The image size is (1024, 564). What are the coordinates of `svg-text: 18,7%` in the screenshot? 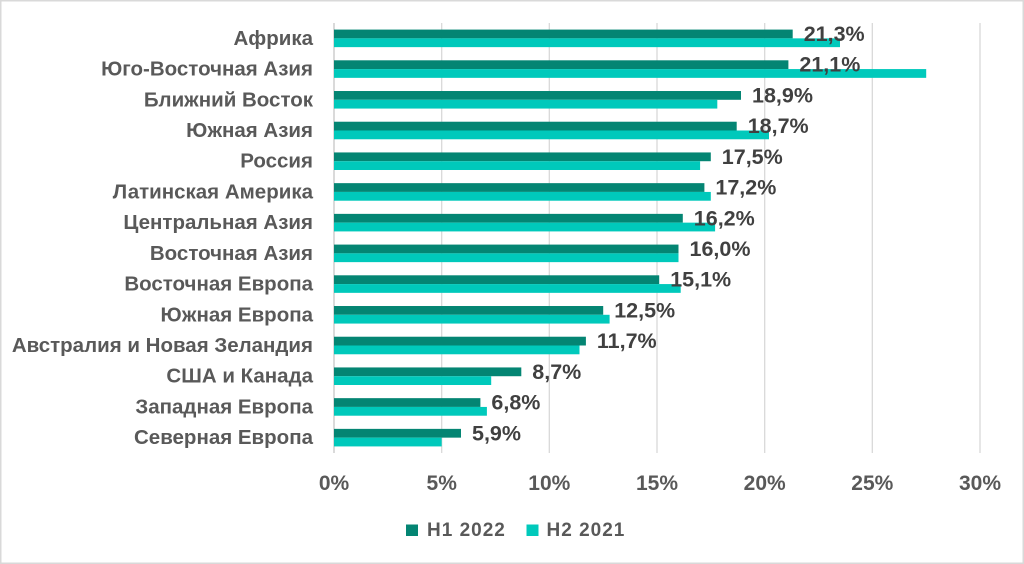 It's located at (778, 126).